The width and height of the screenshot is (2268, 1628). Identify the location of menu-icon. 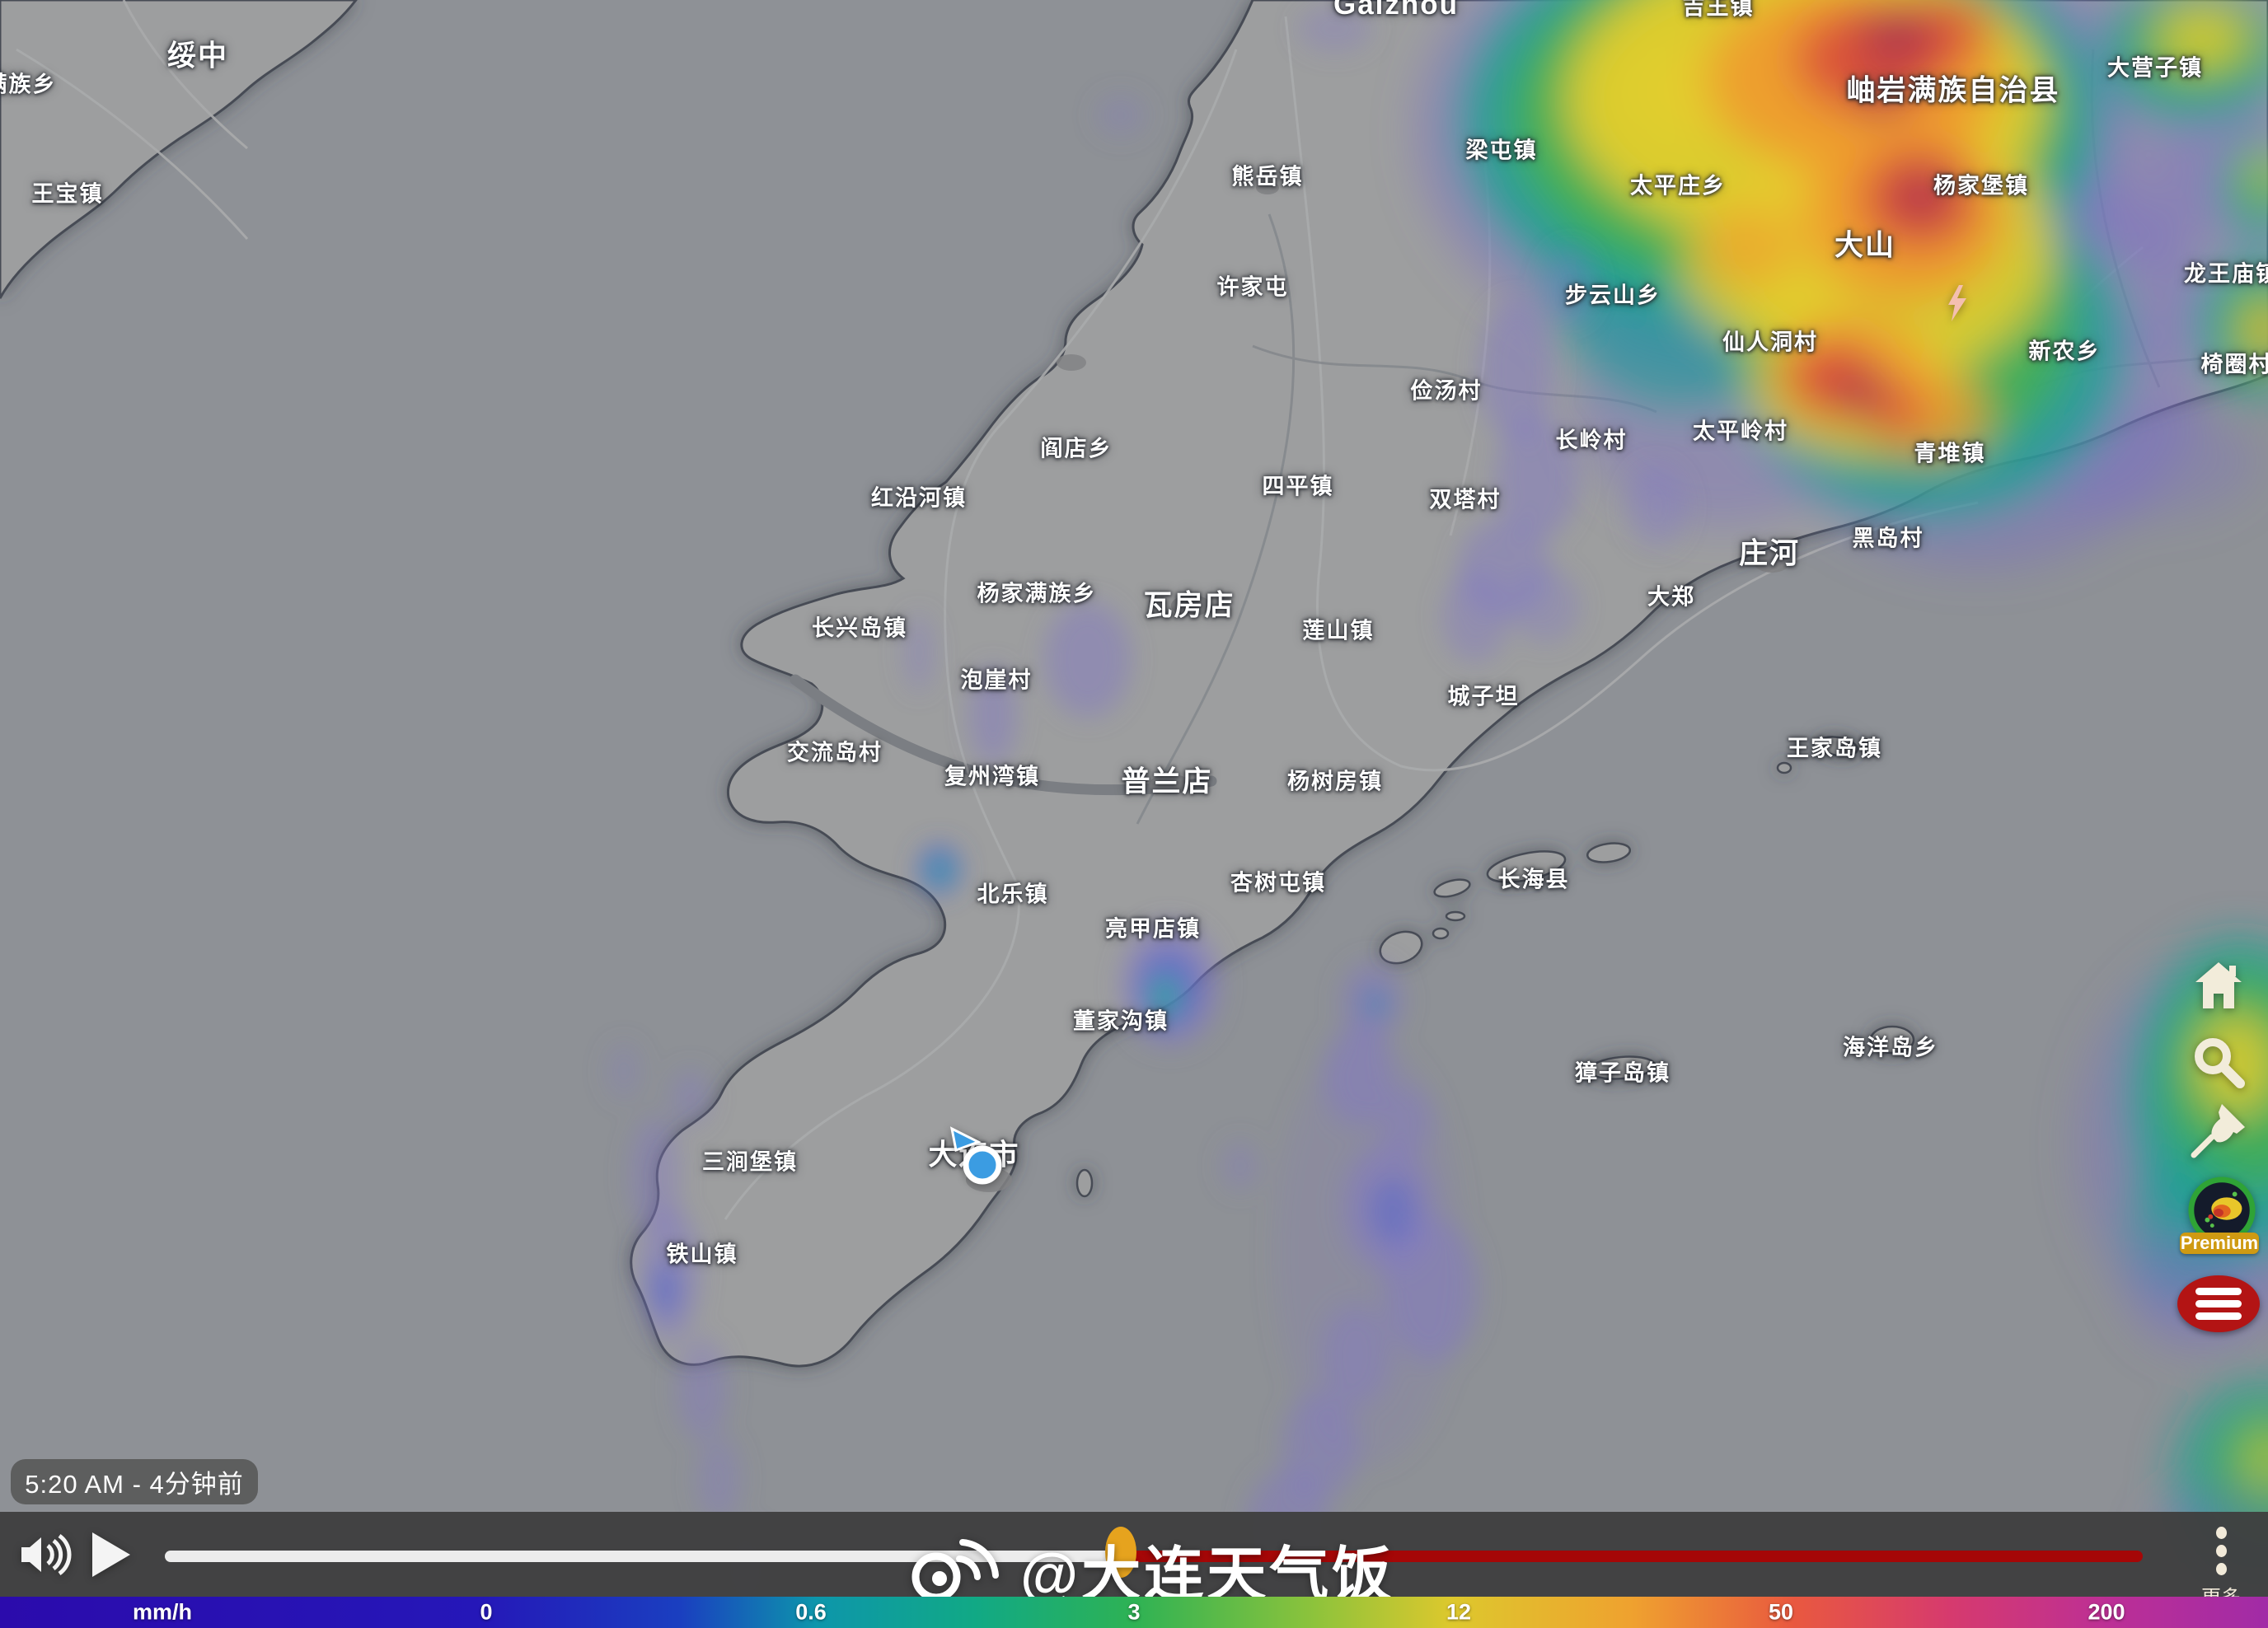
(2218, 1303).